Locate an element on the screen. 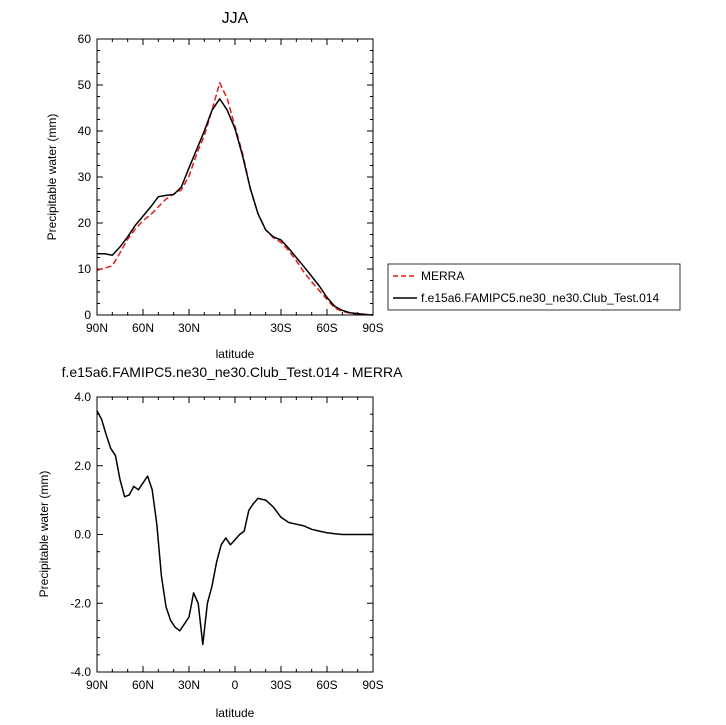 The height and width of the screenshot is (725, 726). bottom-plot-frame is located at coordinates (235, 534).